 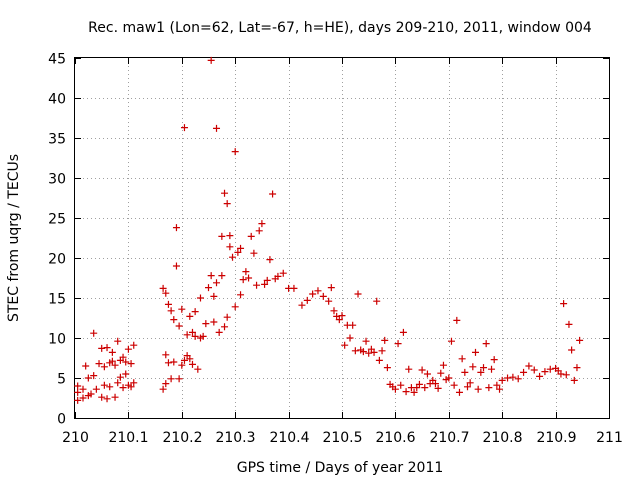 What do you see at coordinates (14, 238) in the screenshot?
I see `y-axis-label: STEC from uqrg / TECUs` at bounding box center [14, 238].